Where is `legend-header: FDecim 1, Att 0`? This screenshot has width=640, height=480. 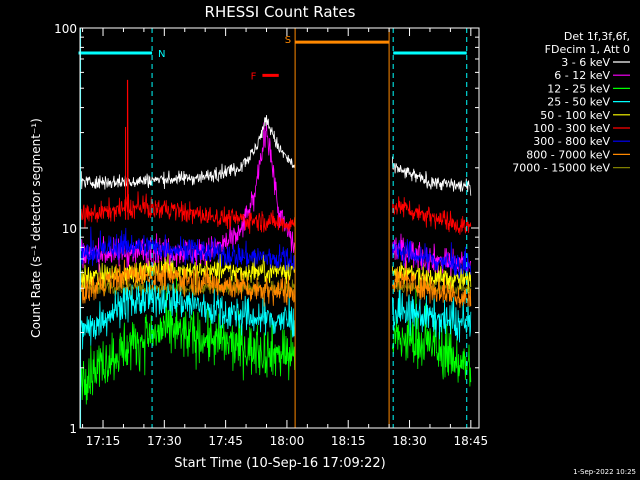 legend-header: FDecim 1, Att 0 is located at coordinates (587, 49).